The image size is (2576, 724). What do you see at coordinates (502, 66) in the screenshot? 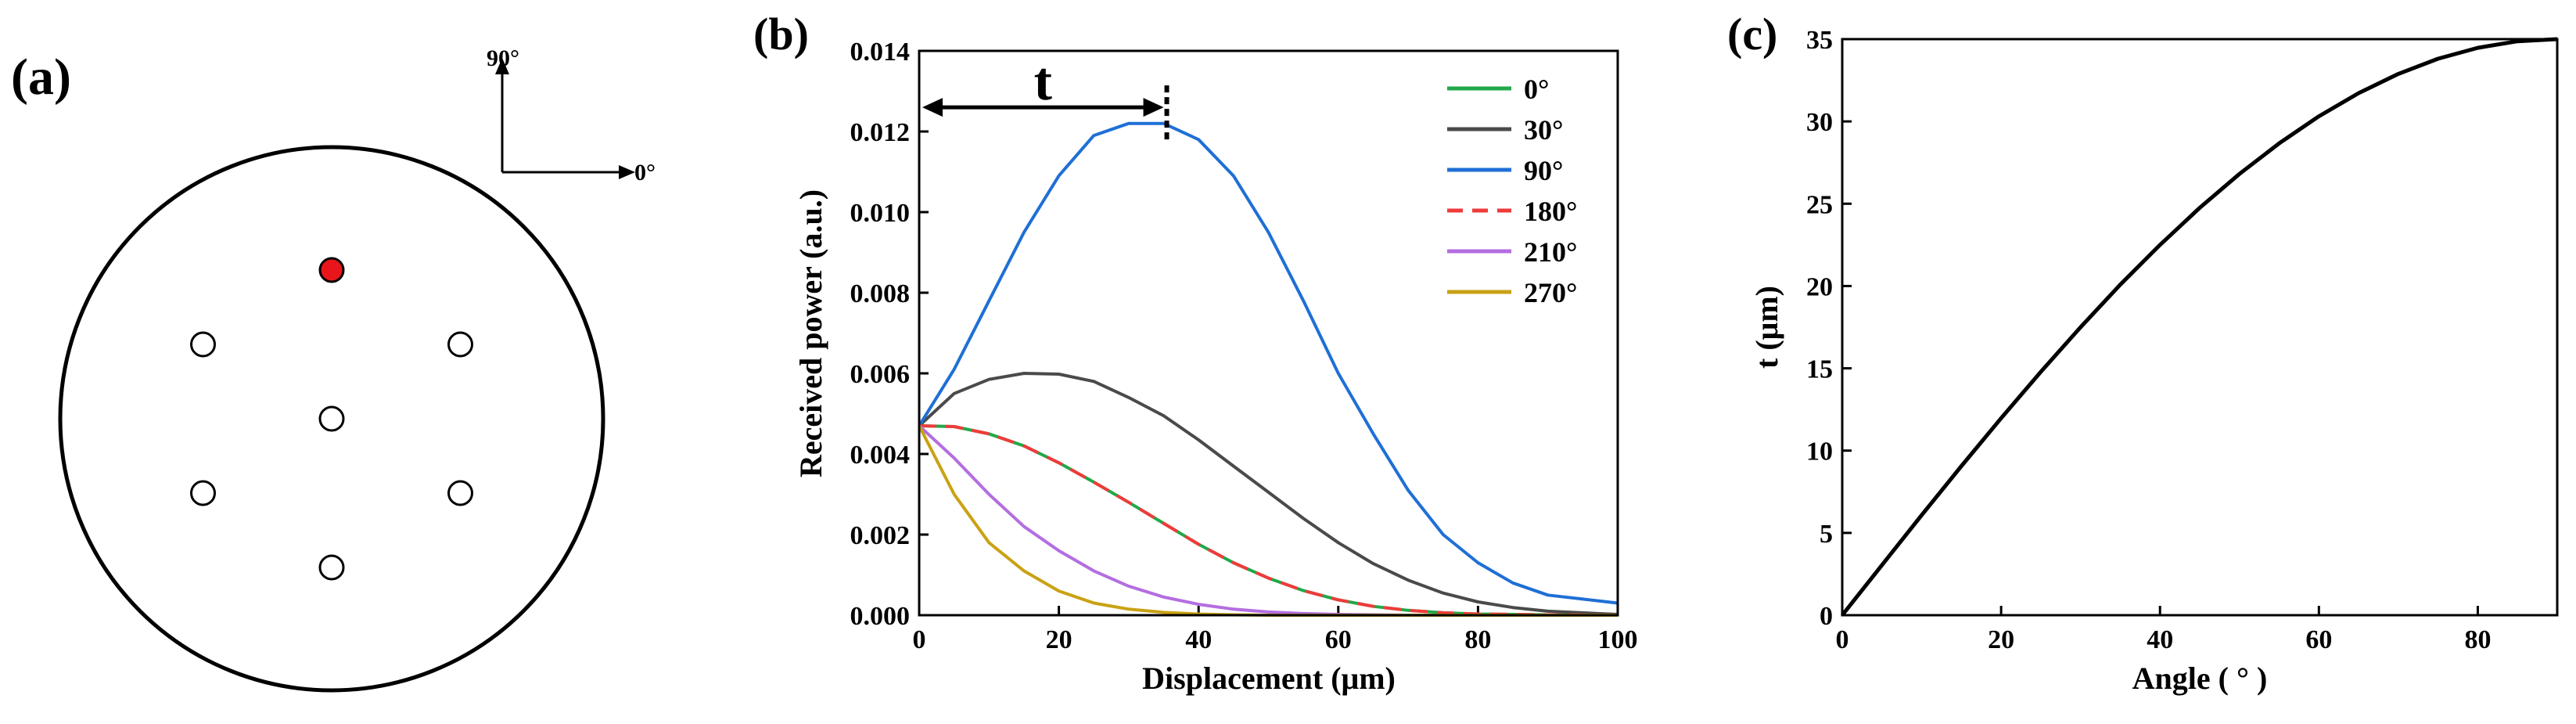
I see `arrow-up-icon` at bounding box center [502, 66].